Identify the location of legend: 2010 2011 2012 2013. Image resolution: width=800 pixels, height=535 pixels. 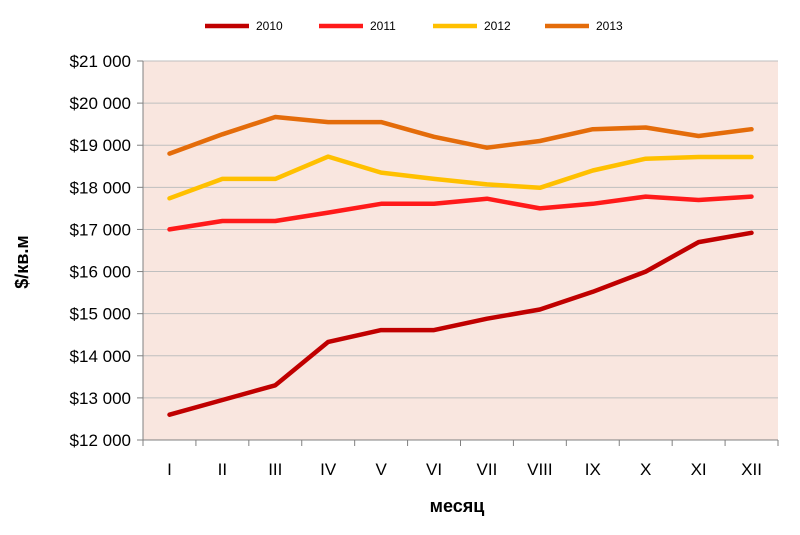
(414, 26).